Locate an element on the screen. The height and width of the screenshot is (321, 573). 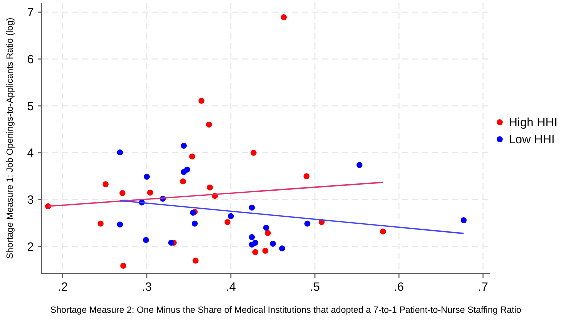
y-tick-label: 6 is located at coordinates (30, 59).